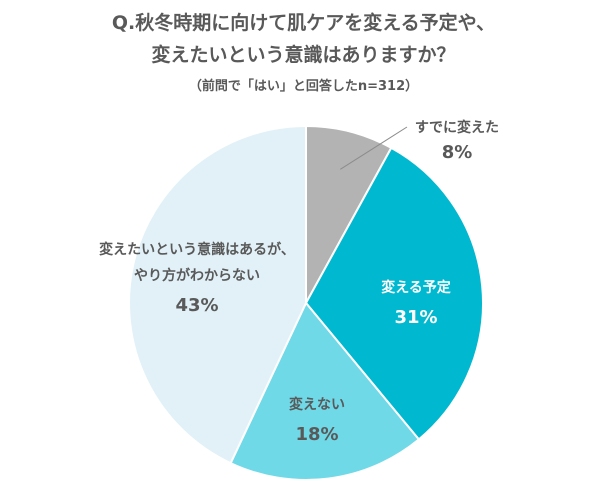 Image resolution: width=607 pixels, height=484 pixels. Describe the element at coordinates (303, 23) in the screenshot. I see `chart-title-line-1: Q.秋冬時期に向けて肌ケアを変える予定や、` at that location.